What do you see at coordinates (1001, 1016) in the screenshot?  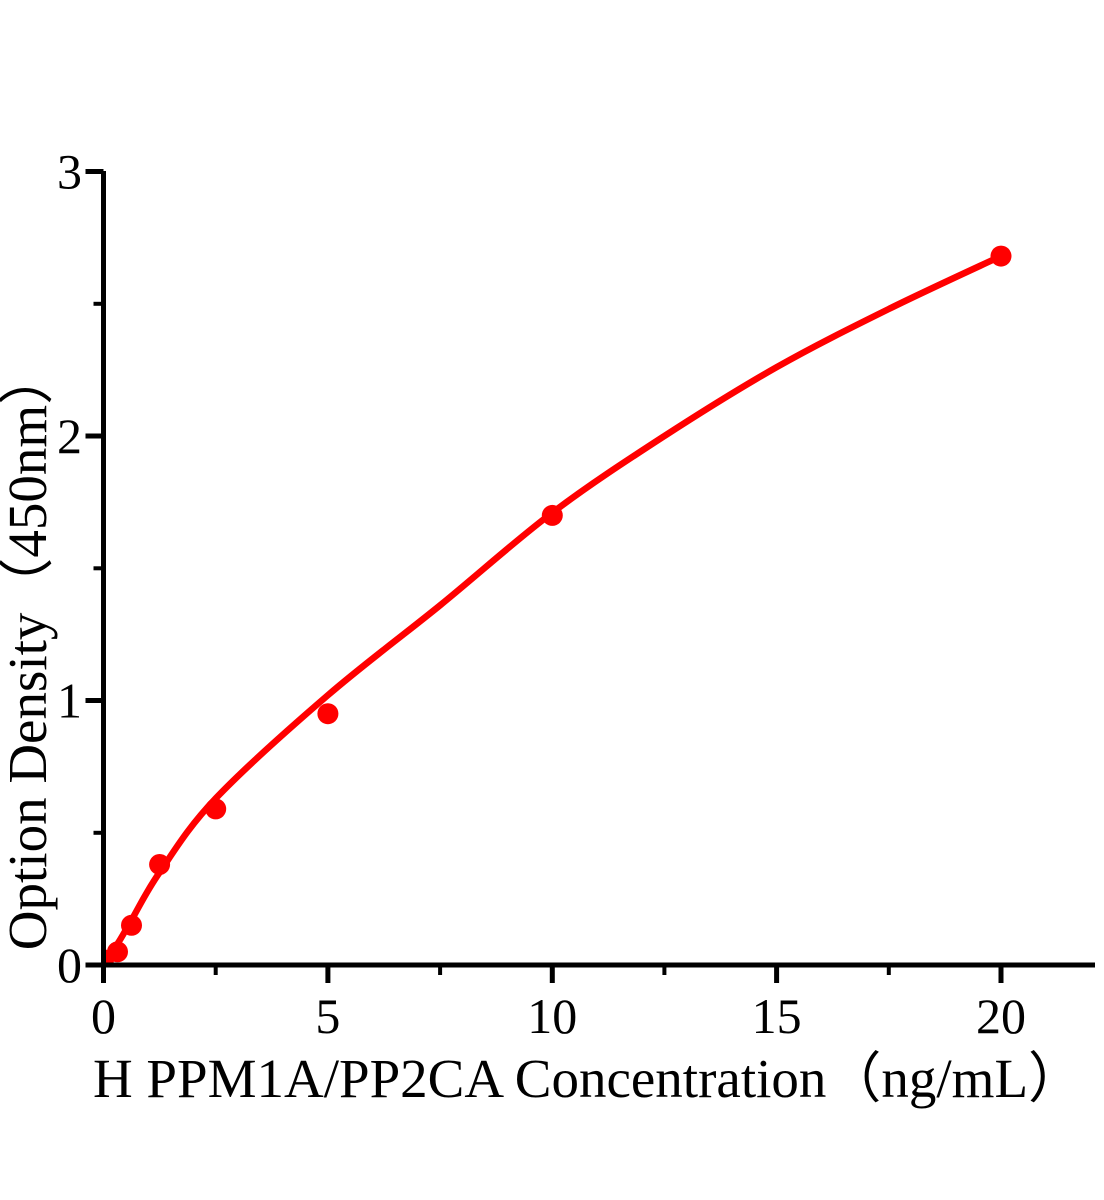 I see `x-tick-label: 20` at bounding box center [1001, 1016].